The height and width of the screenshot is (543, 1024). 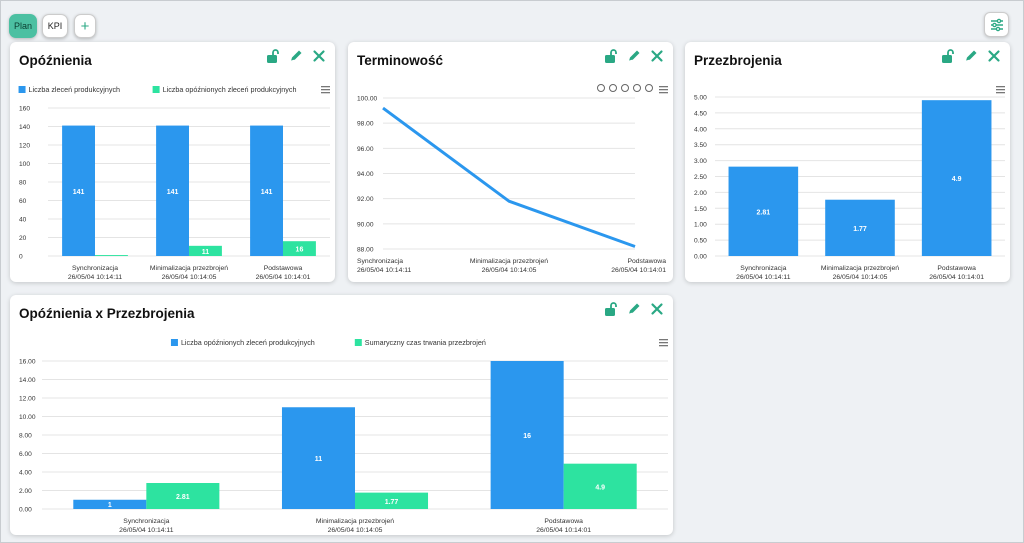 I want to click on y-tick-label: 0.00, so click(x=700, y=257).